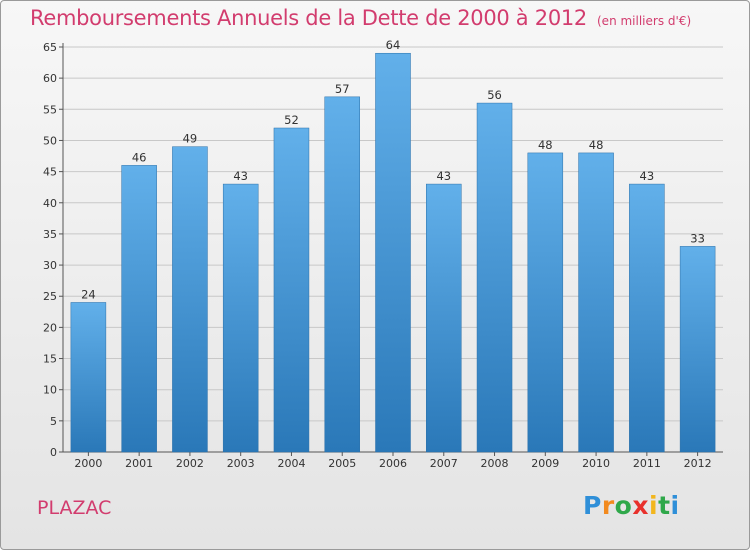 The width and height of the screenshot is (750, 550). Describe the element at coordinates (494, 277) in the screenshot. I see `bar-2008` at that location.